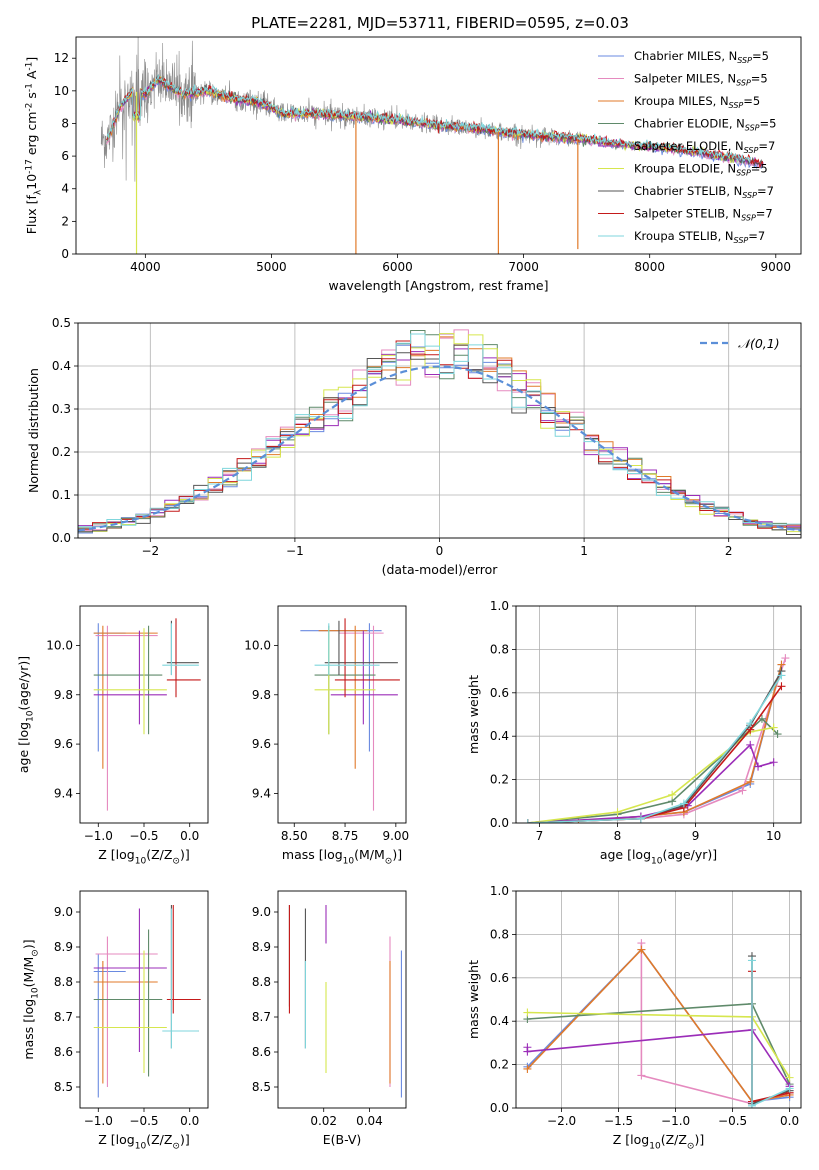 The height and width of the screenshot is (1170, 819). What do you see at coordinates (63, 1087) in the screenshot?
I see `y-tick-label: 8.5` at bounding box center [63, 1087].